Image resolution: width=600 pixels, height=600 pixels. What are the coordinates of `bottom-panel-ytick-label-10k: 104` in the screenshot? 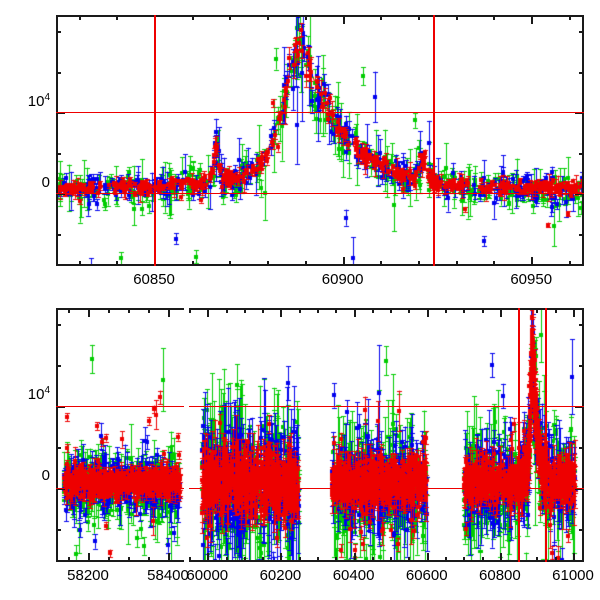 It's located at (38, 394).